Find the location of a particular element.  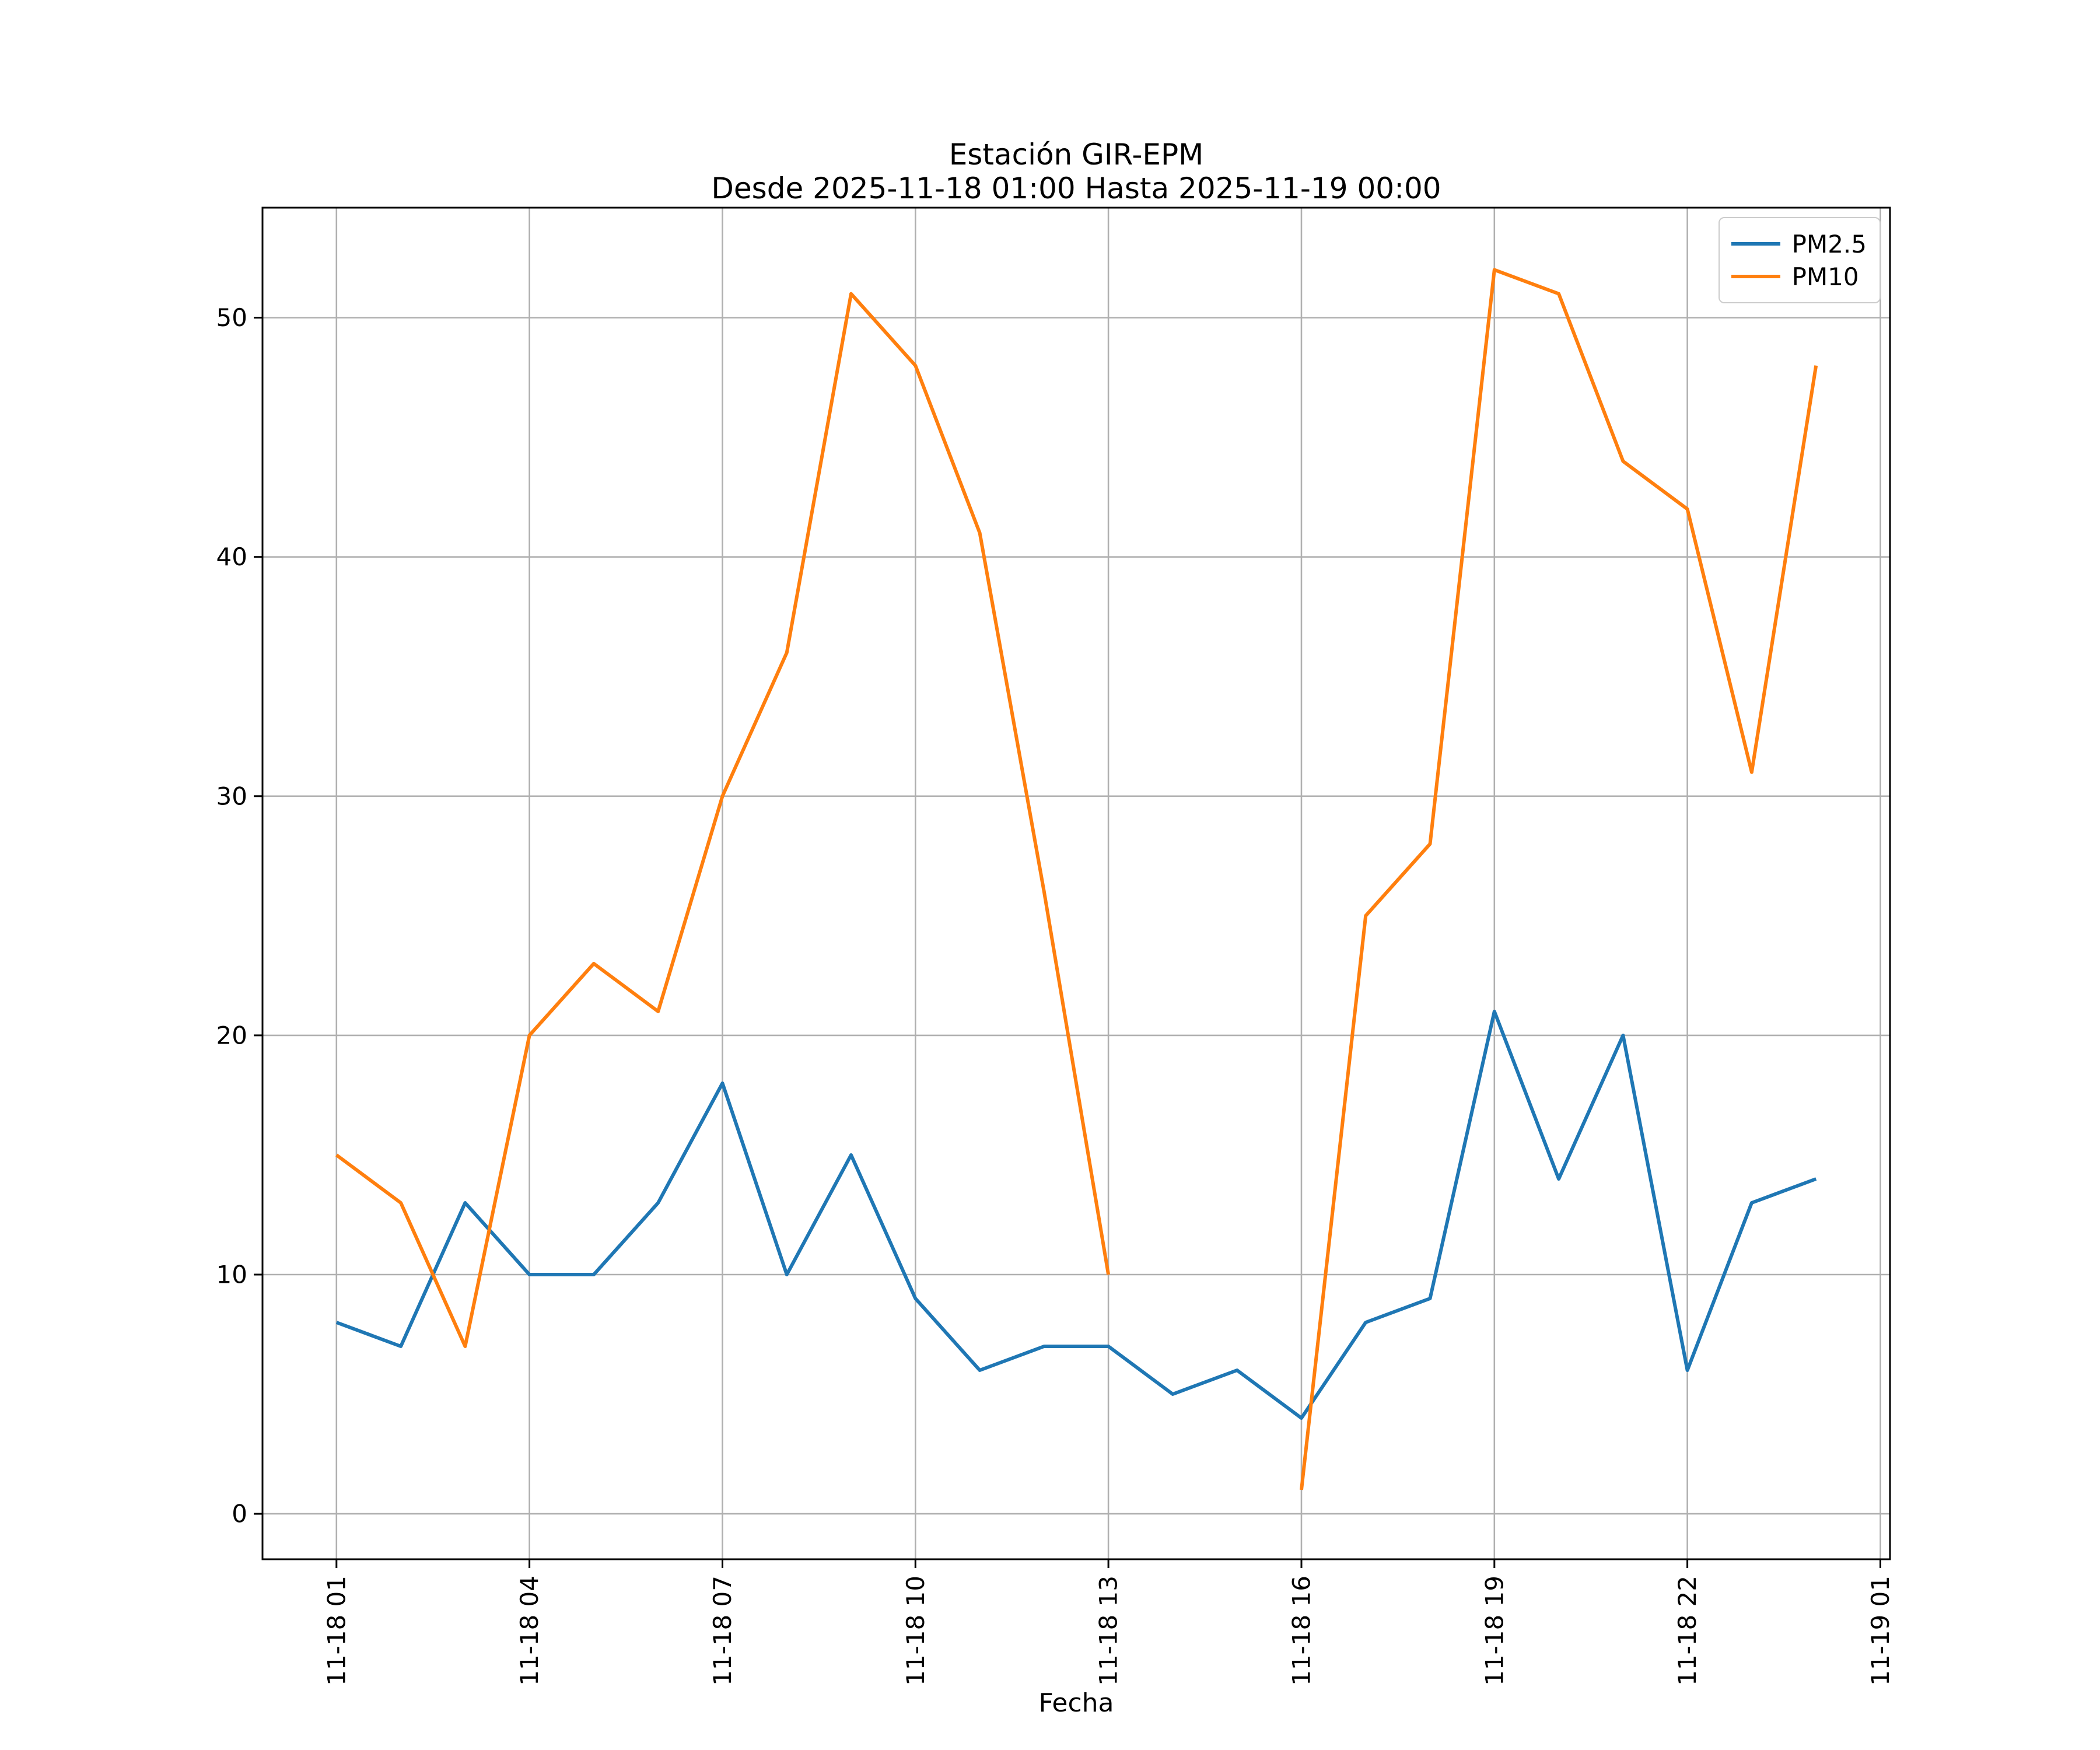

y-tick-label: 40 is located at coordinates (231, 556).